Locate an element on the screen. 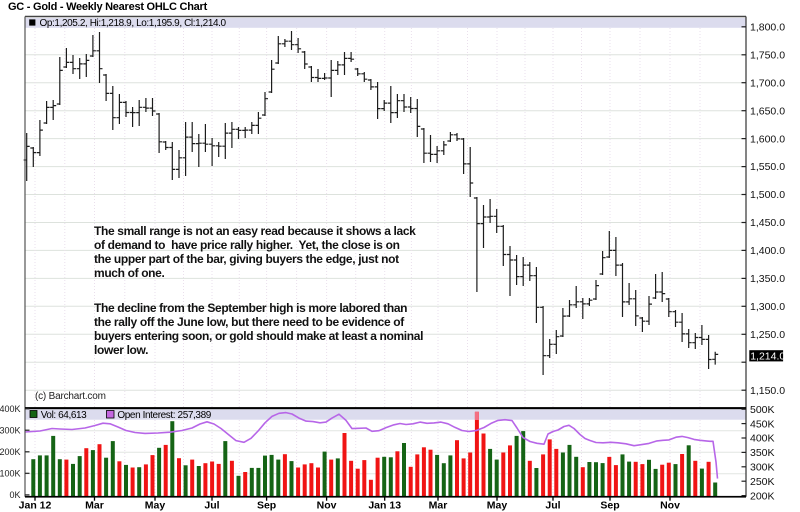 This screenshot has height=512, width=800. svg-text: 1,750.0 is located at coordinates (767, 56).